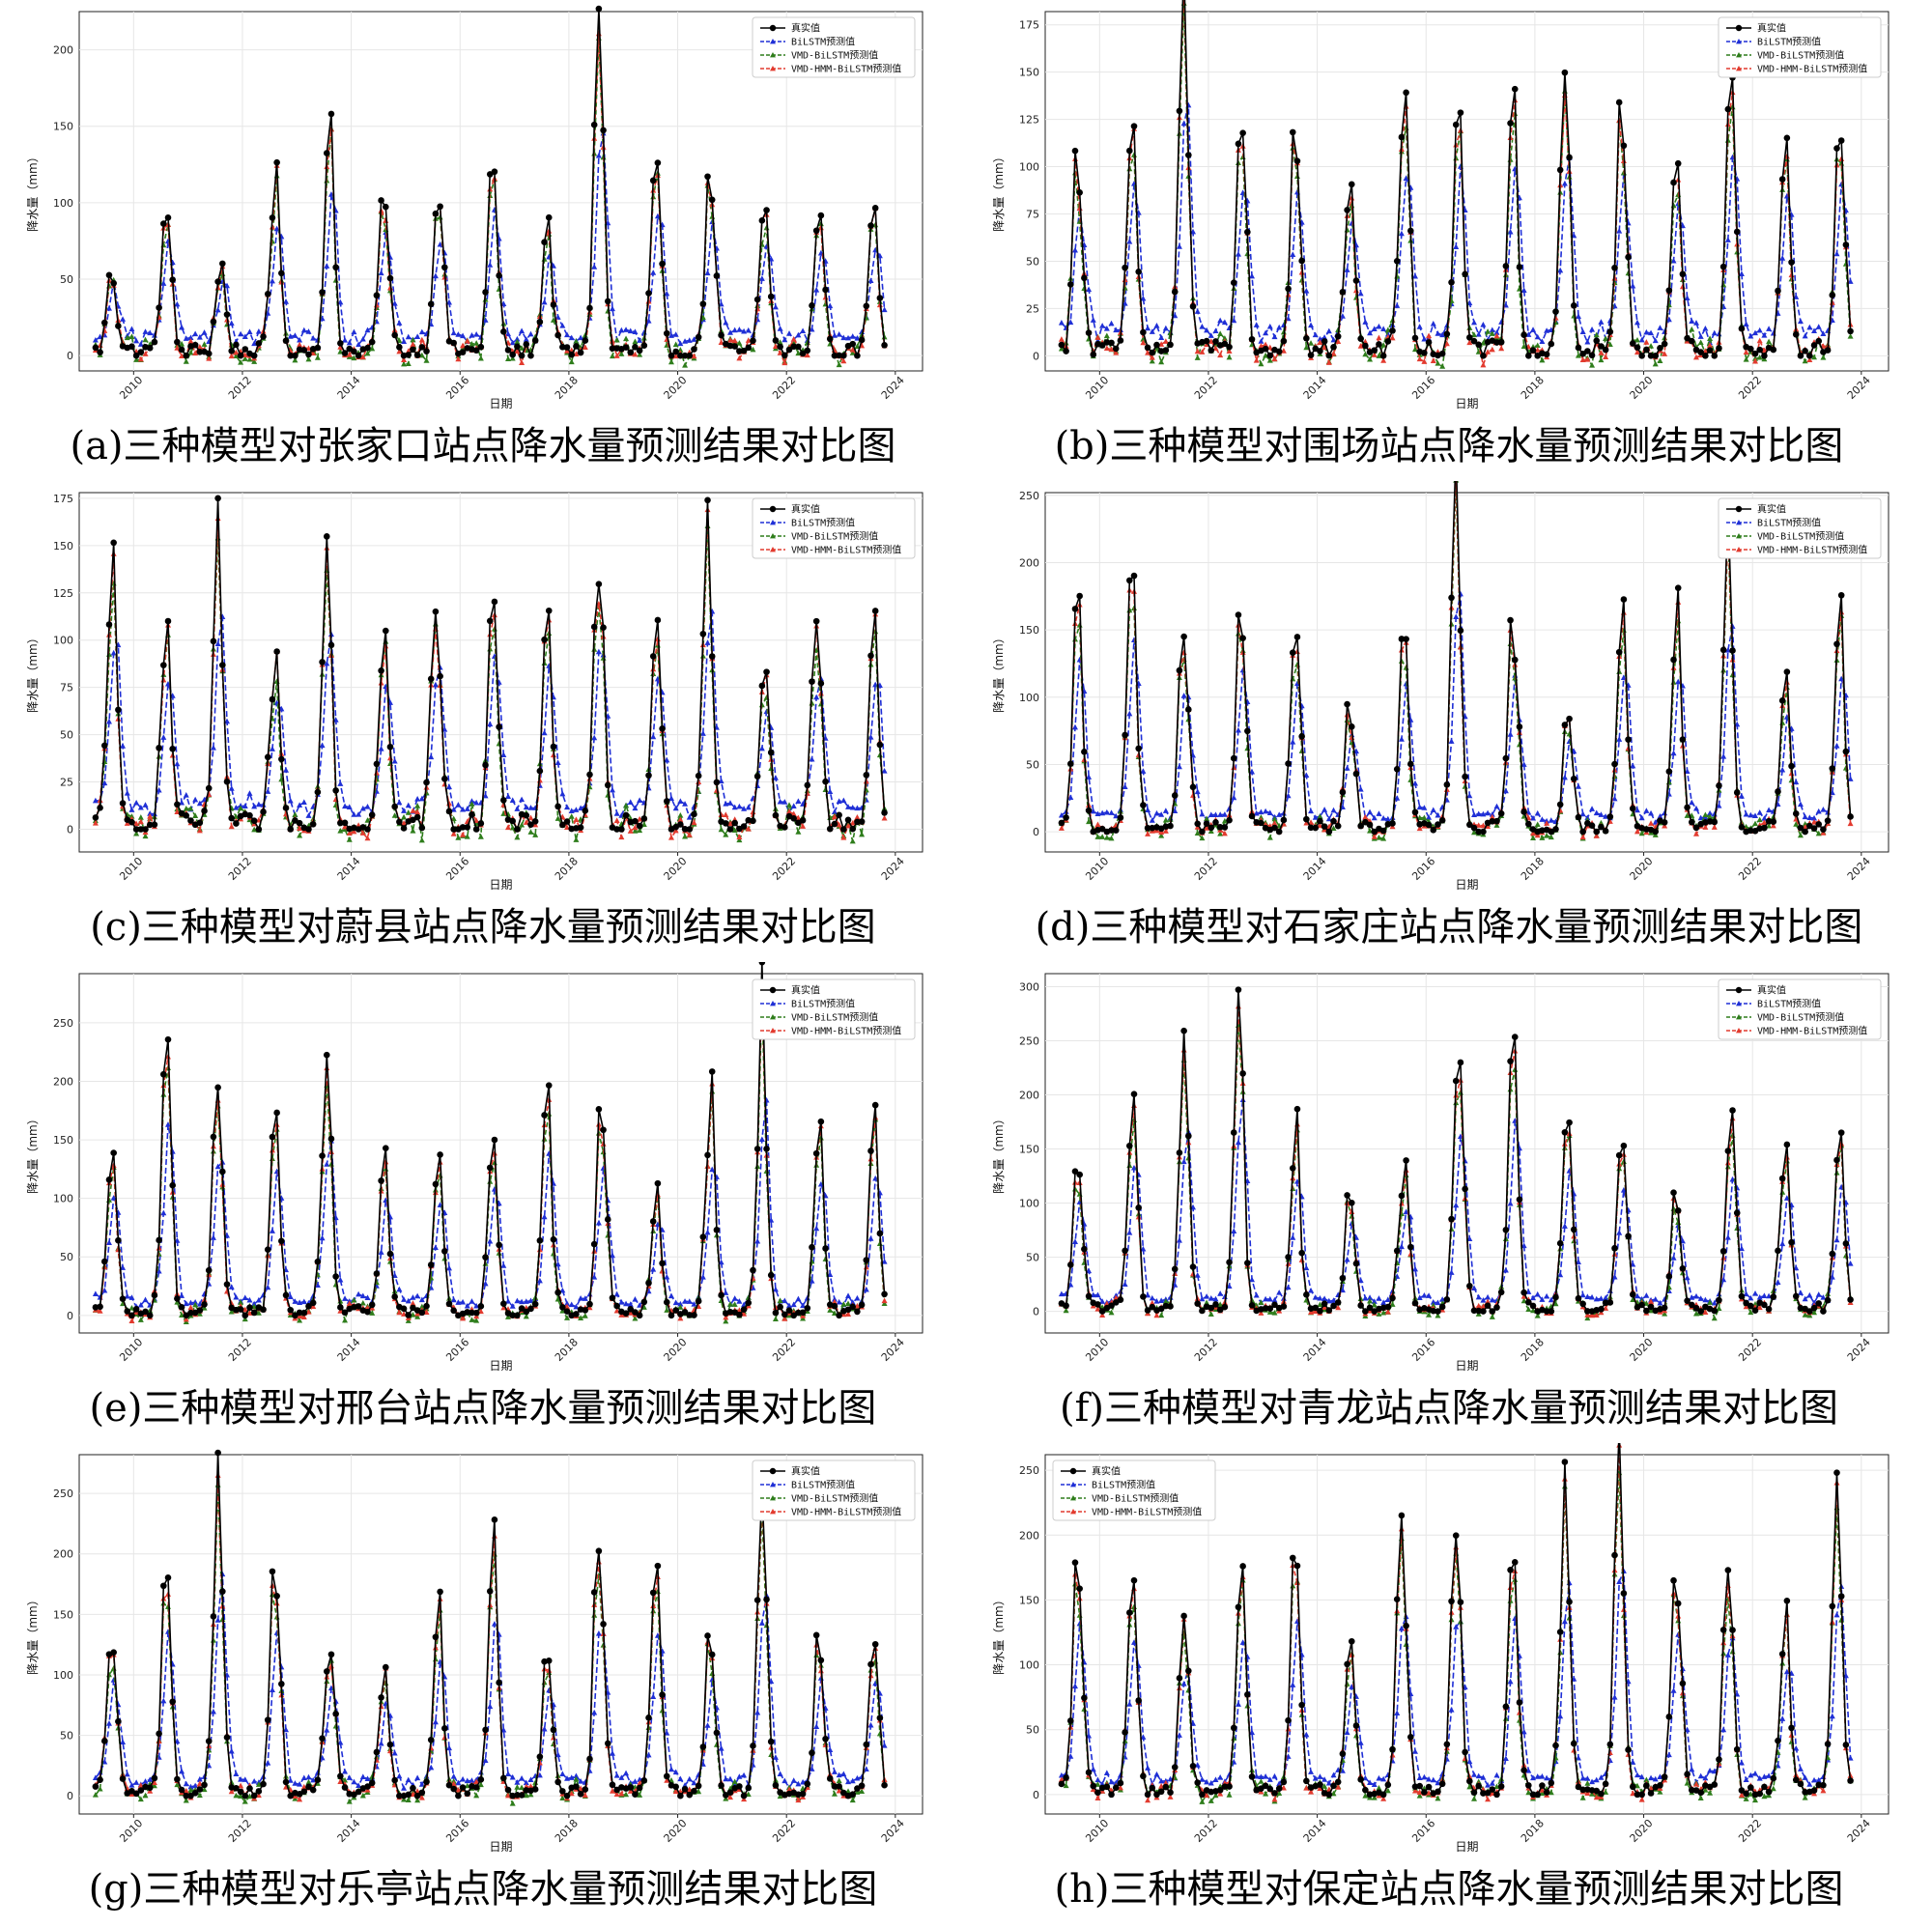 The height and width of the screenshot is (1927, 1932). I want to click on series-true, so click(490, 182).